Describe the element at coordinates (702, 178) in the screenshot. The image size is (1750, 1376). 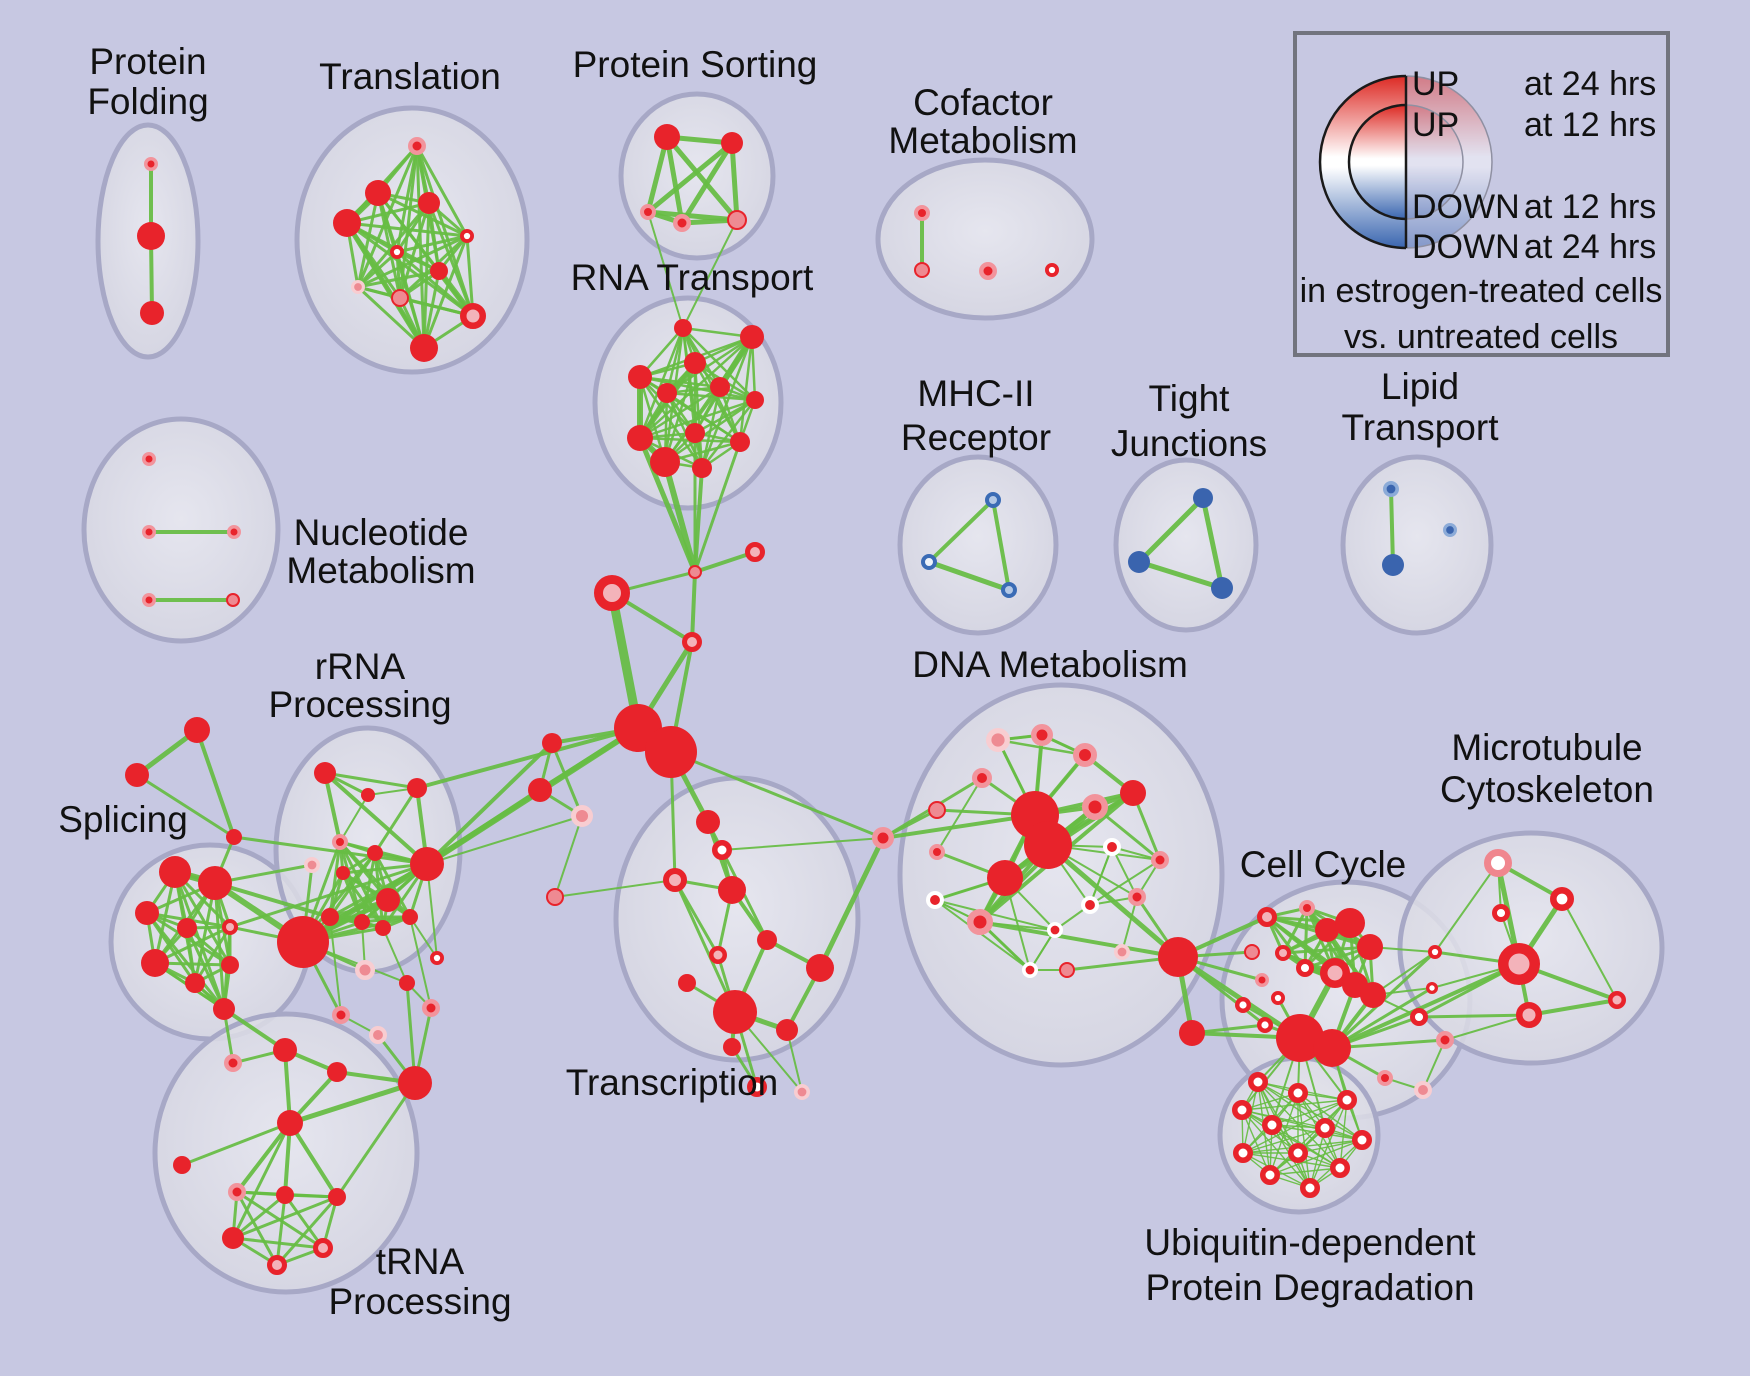
I see `edge-ps1-ps5` at that location.